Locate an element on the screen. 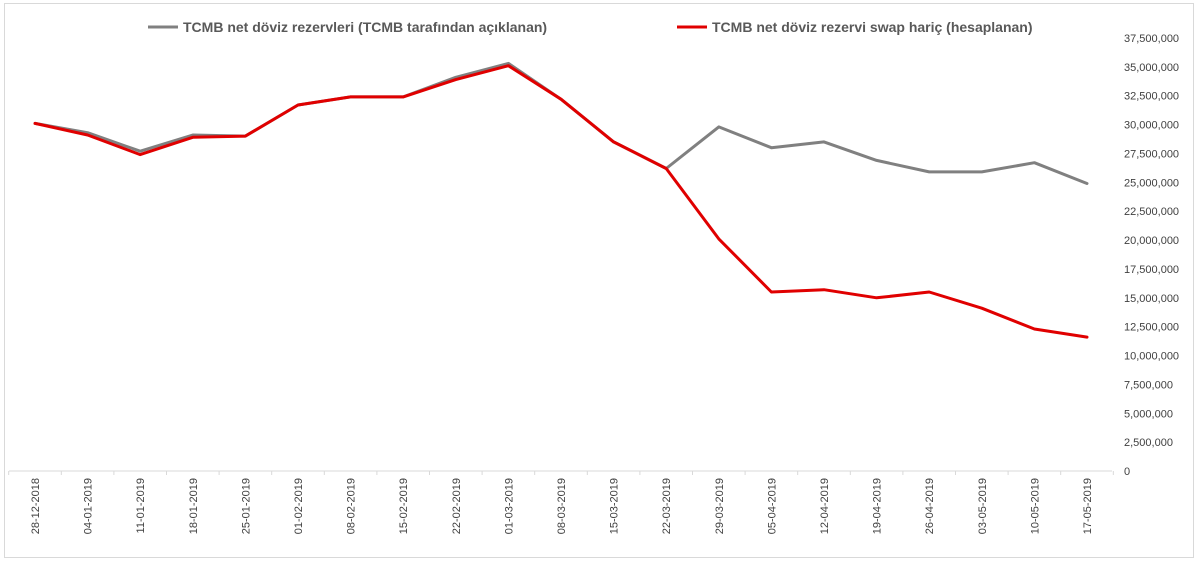 The image size is (1200, 562). x-tick-label: 08-02-2019 is located at coordinates (352, 506).